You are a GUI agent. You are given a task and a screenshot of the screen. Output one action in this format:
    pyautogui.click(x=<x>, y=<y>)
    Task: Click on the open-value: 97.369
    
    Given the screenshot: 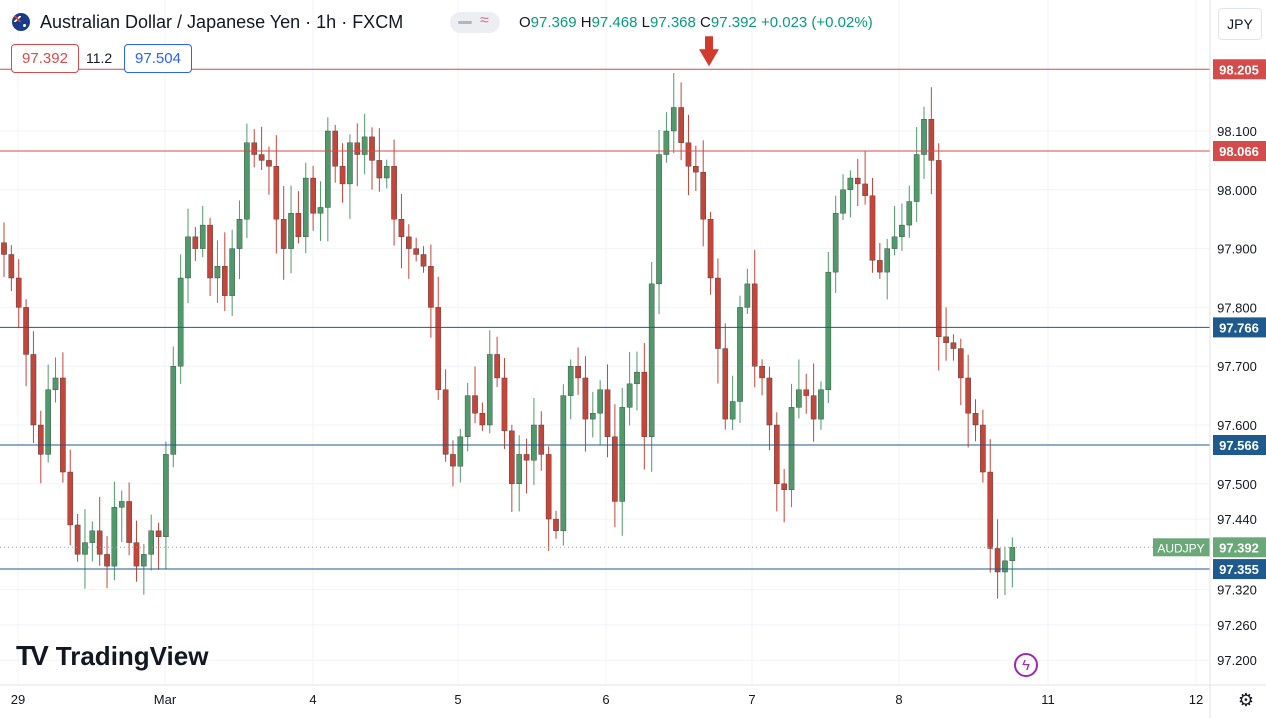 What is the action you would take?
    pyautogui.click(x=553, y=22)
    